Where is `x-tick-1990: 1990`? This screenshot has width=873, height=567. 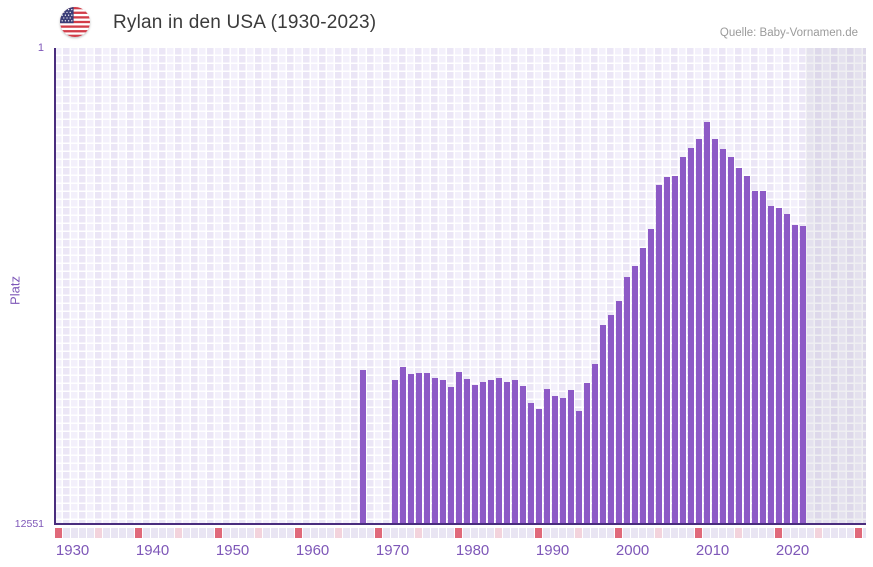 x-tick-1990: 1990 is located at coordinates (552, 550).